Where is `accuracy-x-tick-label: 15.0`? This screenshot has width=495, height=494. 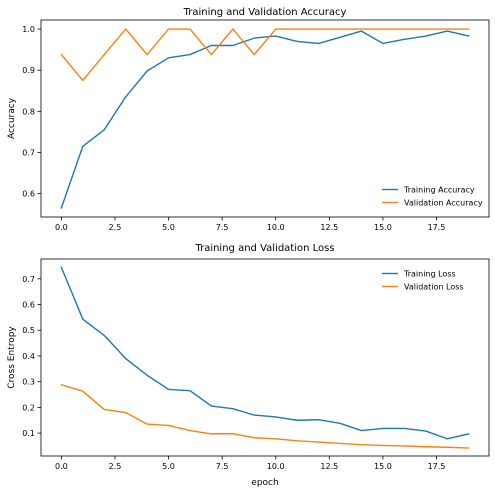 accuracy-x-tick-label: 15.0 is located at coordinates (383, 227).